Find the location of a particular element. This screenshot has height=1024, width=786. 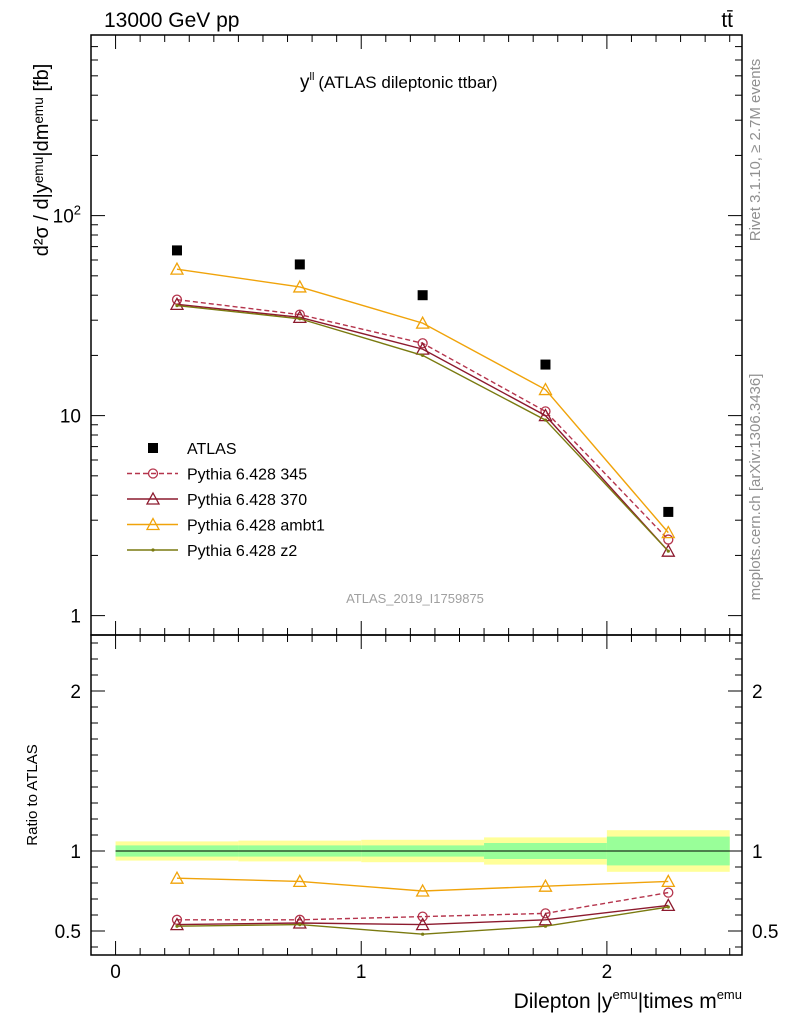

watermark: ATLAS_2019_I1759875 is located at coordinates (415, 598).